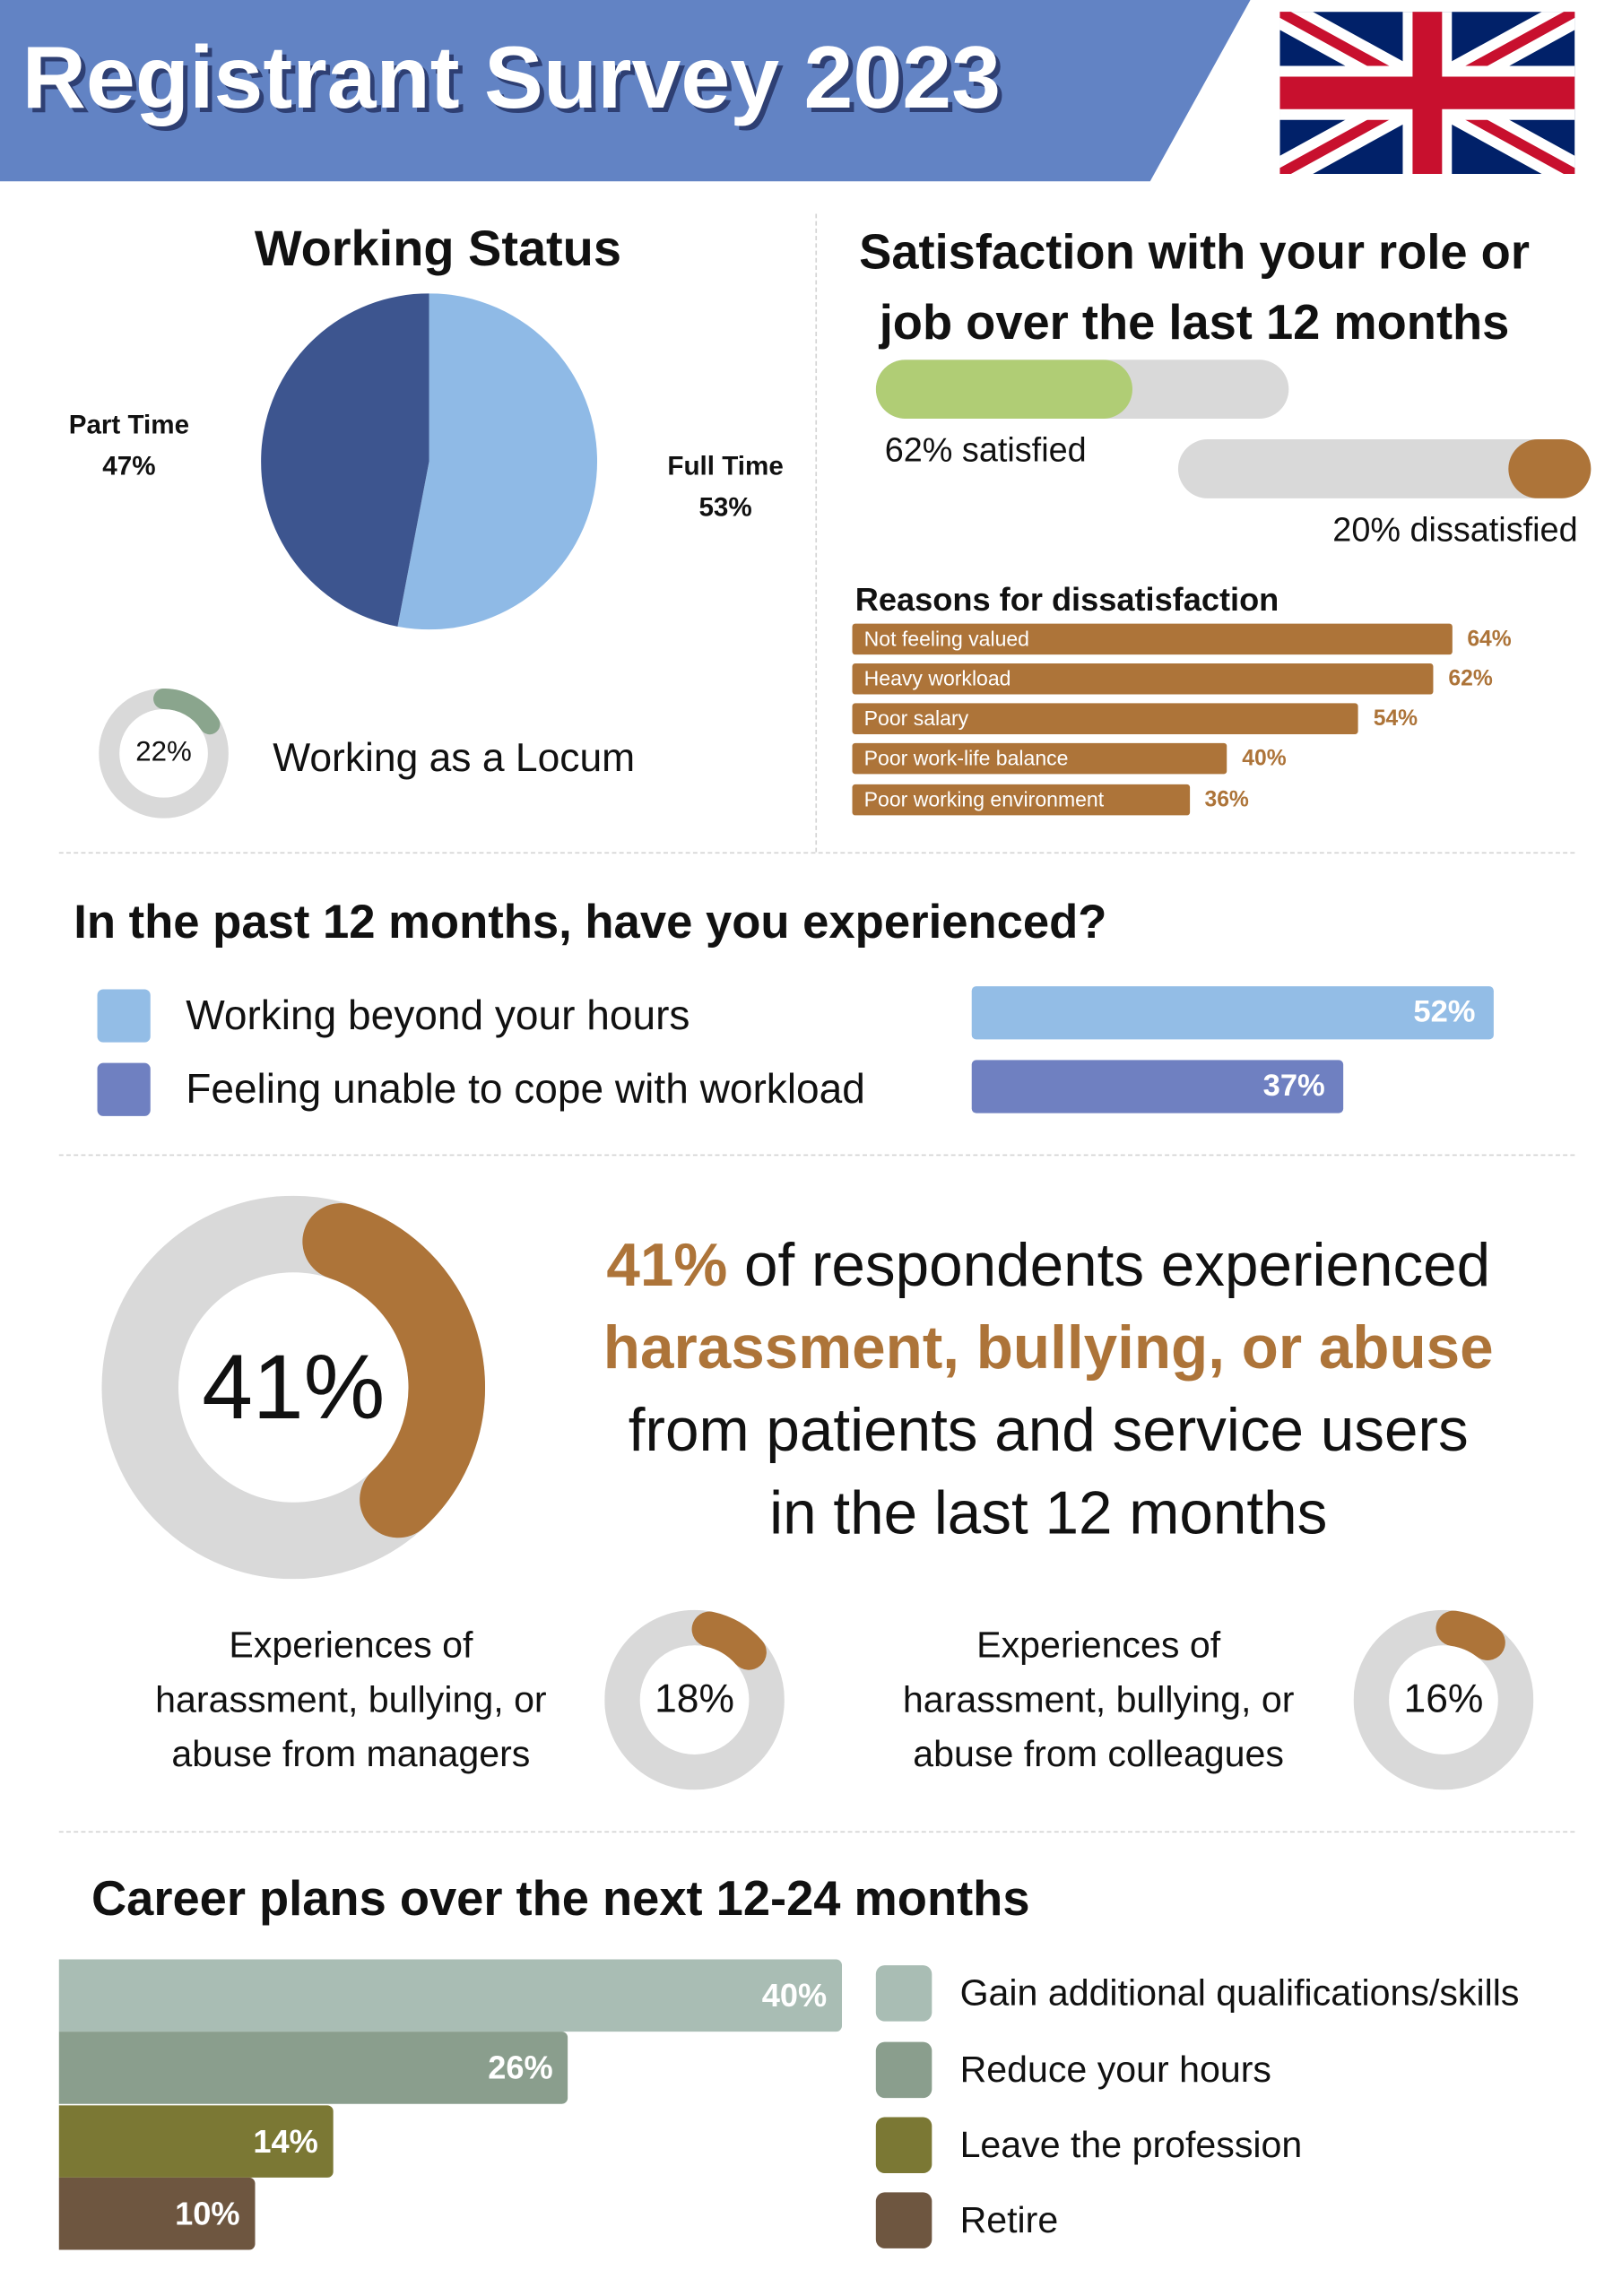  I want to click on dissatisfied-bar-fill, so click(1550, 469).